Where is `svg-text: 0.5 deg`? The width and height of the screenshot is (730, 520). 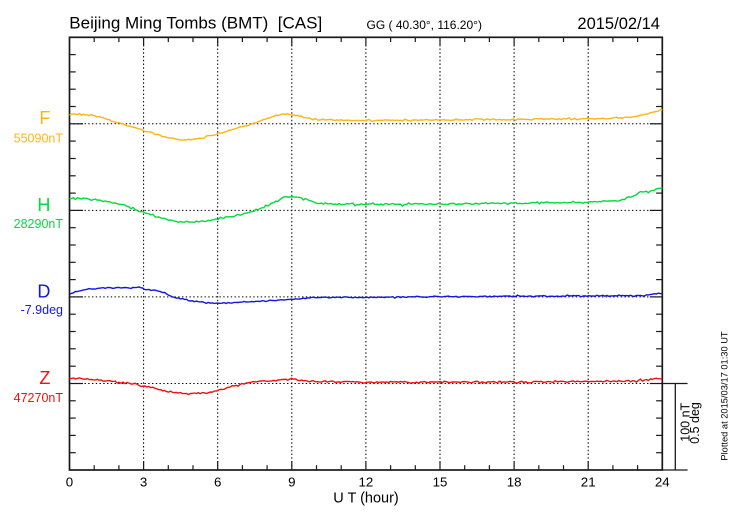 svg-text: 0.5 deg is located at coordinates (695, 423).